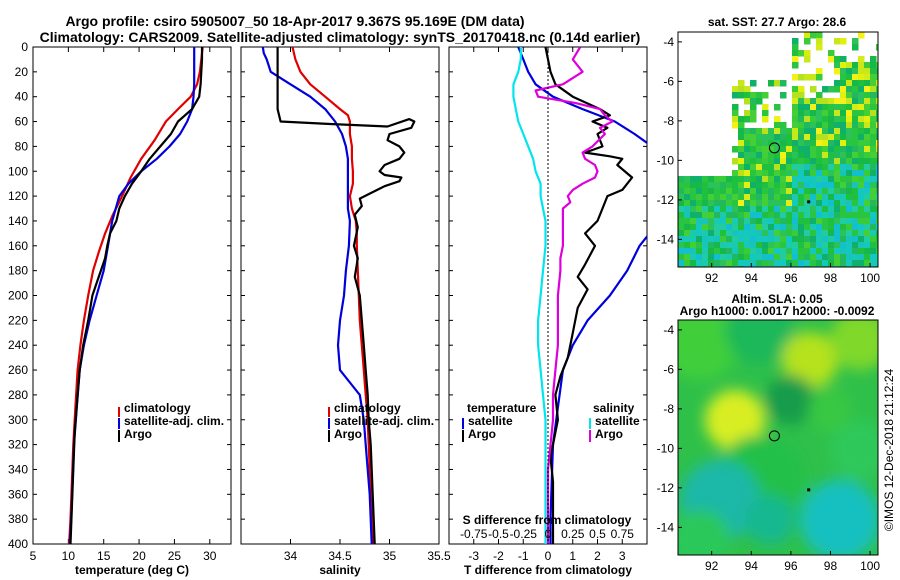 The height and width of the screenshot is (580, 900). I want to click on depth-tick-label: 200, so click(18, 296).